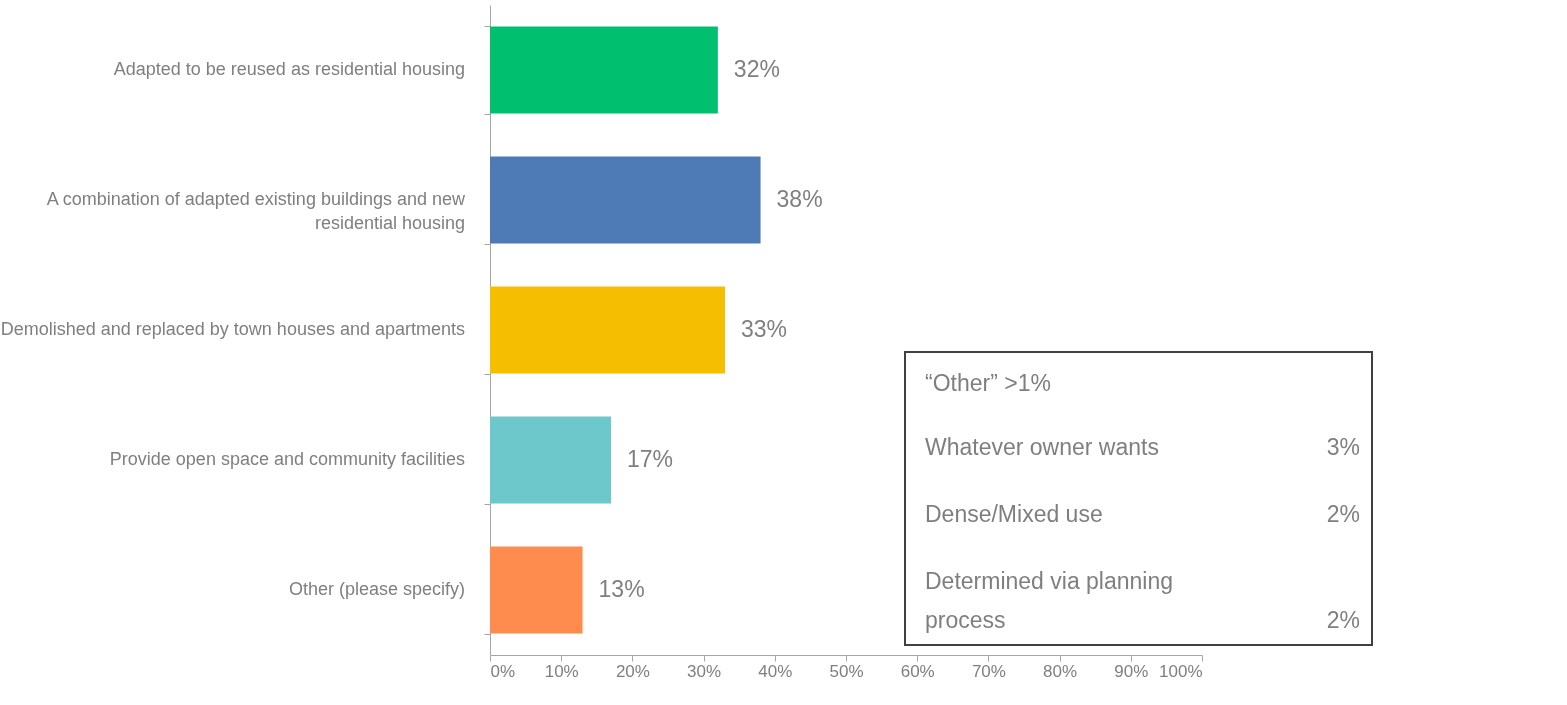 This screenshot has width=1567, height=705. I want to click on text: Dense/Mixed use 2%, so click(1142, 514).